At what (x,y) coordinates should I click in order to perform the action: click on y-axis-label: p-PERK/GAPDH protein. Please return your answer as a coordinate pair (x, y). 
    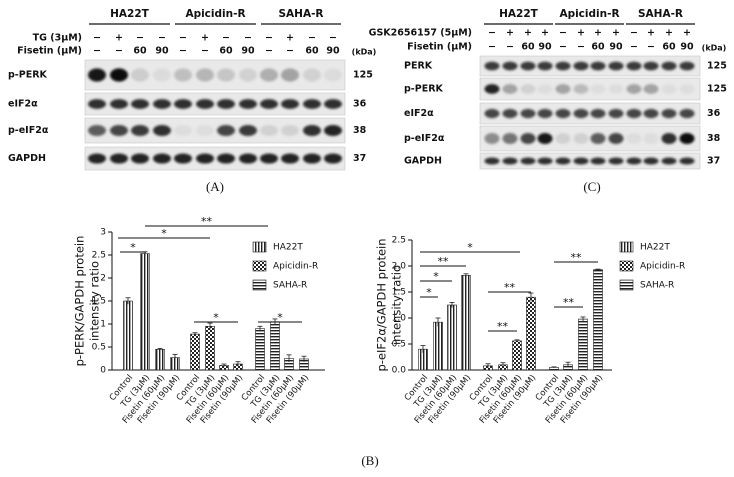
    Looking at the image, I should click on (80, 301).